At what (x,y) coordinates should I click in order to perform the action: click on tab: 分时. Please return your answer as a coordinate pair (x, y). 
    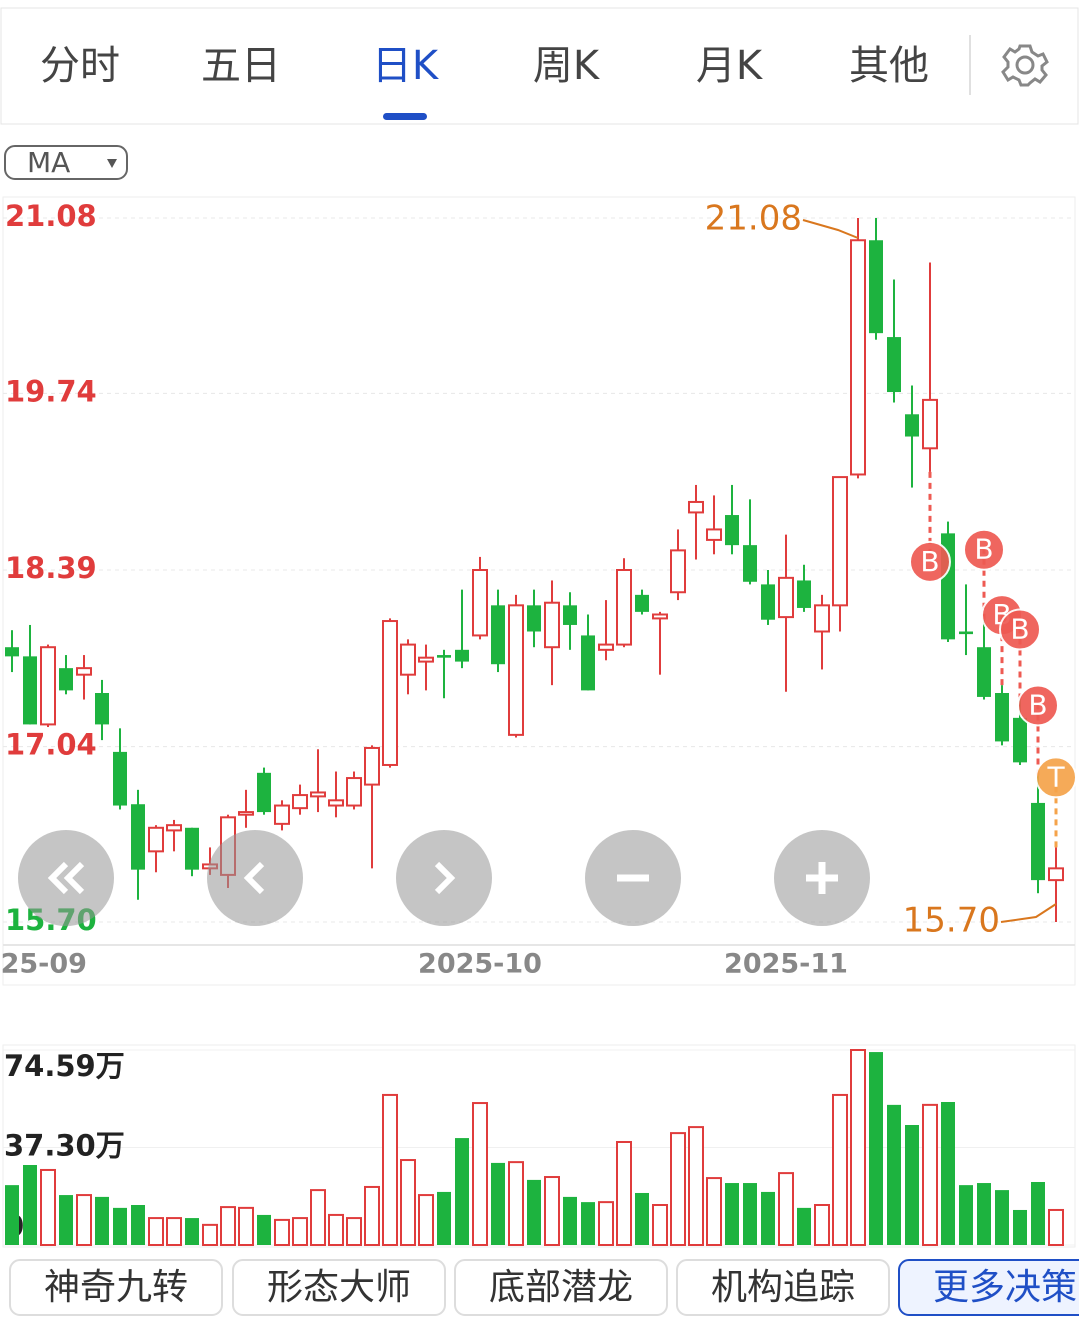
    Looking at the image, I should click on (80, 66).